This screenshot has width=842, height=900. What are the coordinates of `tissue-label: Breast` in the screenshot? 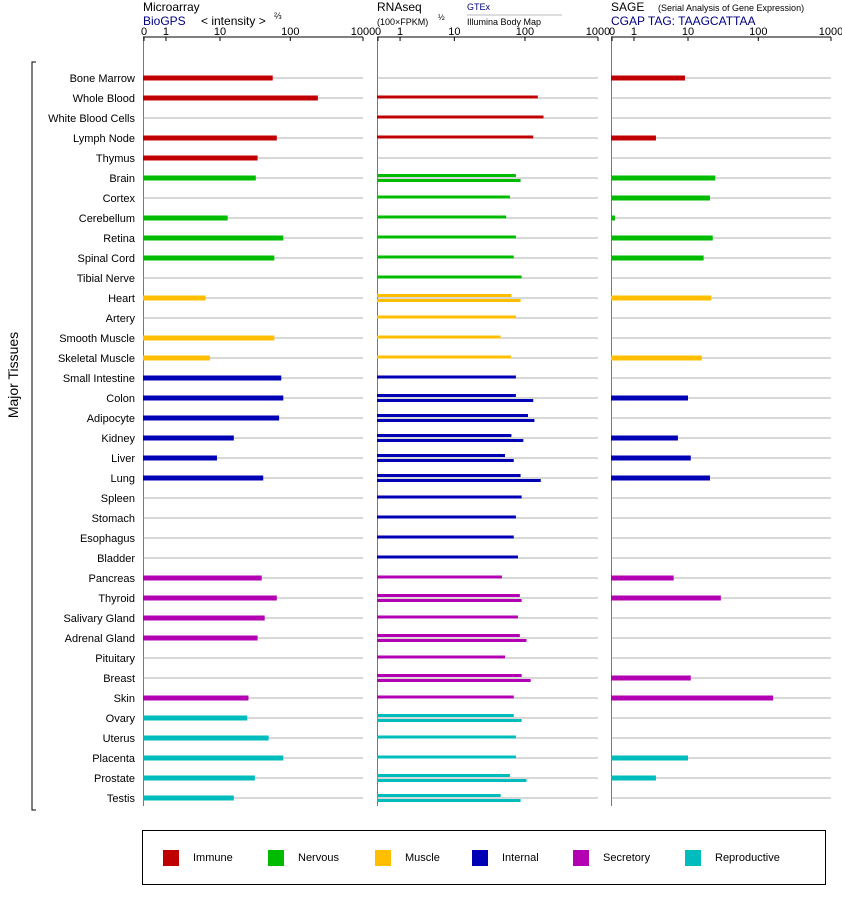 It's located at (119, 679).